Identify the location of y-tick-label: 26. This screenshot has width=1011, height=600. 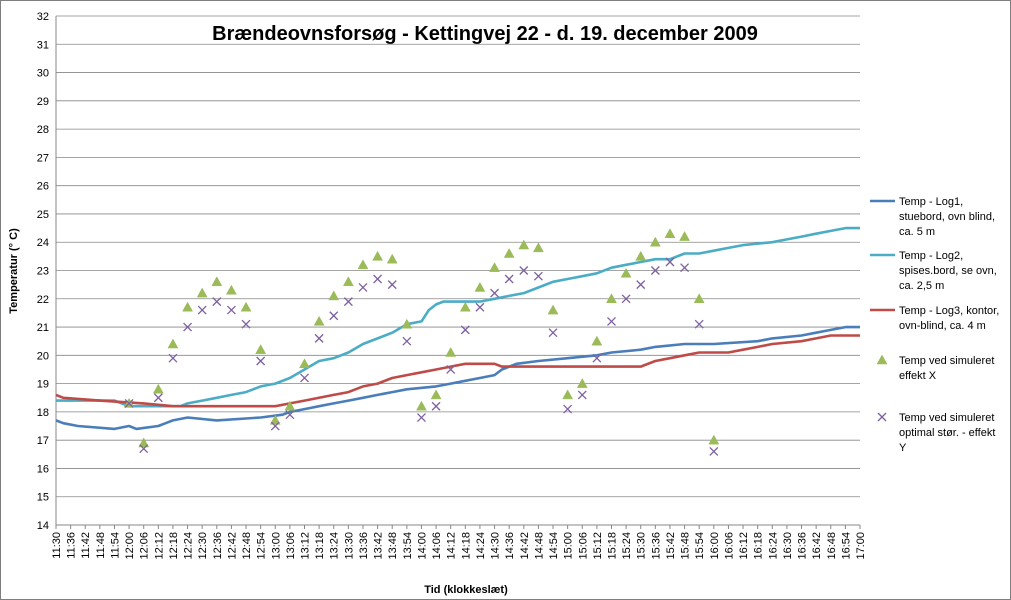
(43, 187).